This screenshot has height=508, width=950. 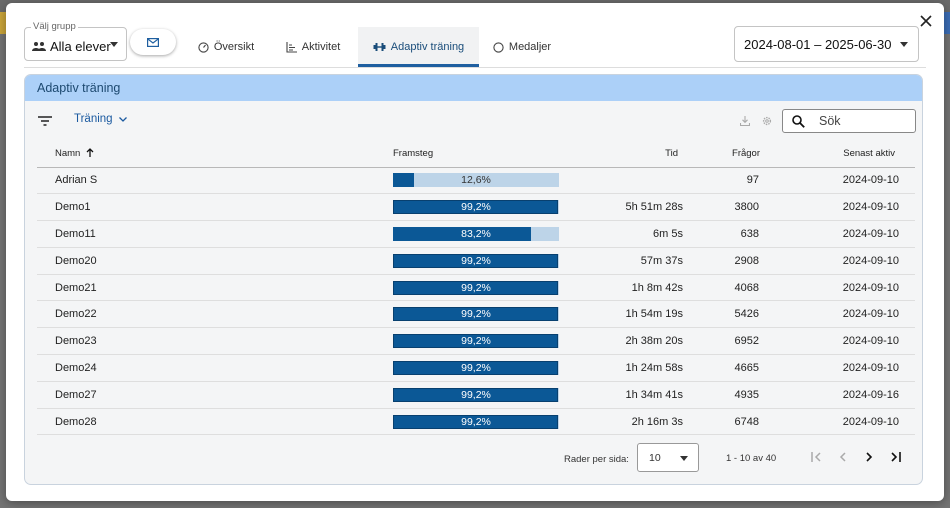 I want to click on rows-per-page-label: Rader per sida:, so click(x=596, y=459).